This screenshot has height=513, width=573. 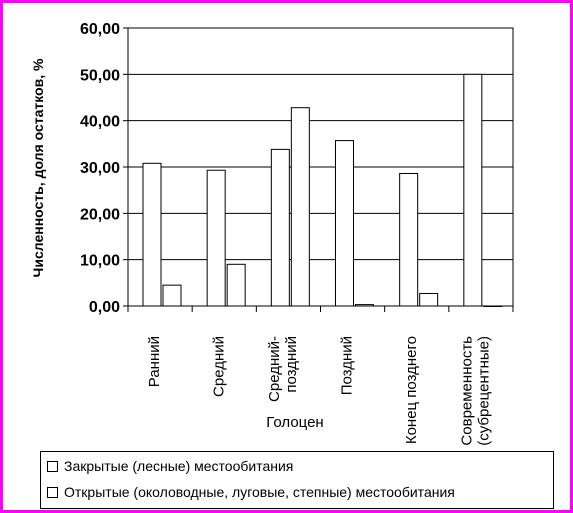 What do you see at coordinates (411, 390) in the screenshot?
I see `x-category-label: Конец позднего` at bounding box center [411, 390].